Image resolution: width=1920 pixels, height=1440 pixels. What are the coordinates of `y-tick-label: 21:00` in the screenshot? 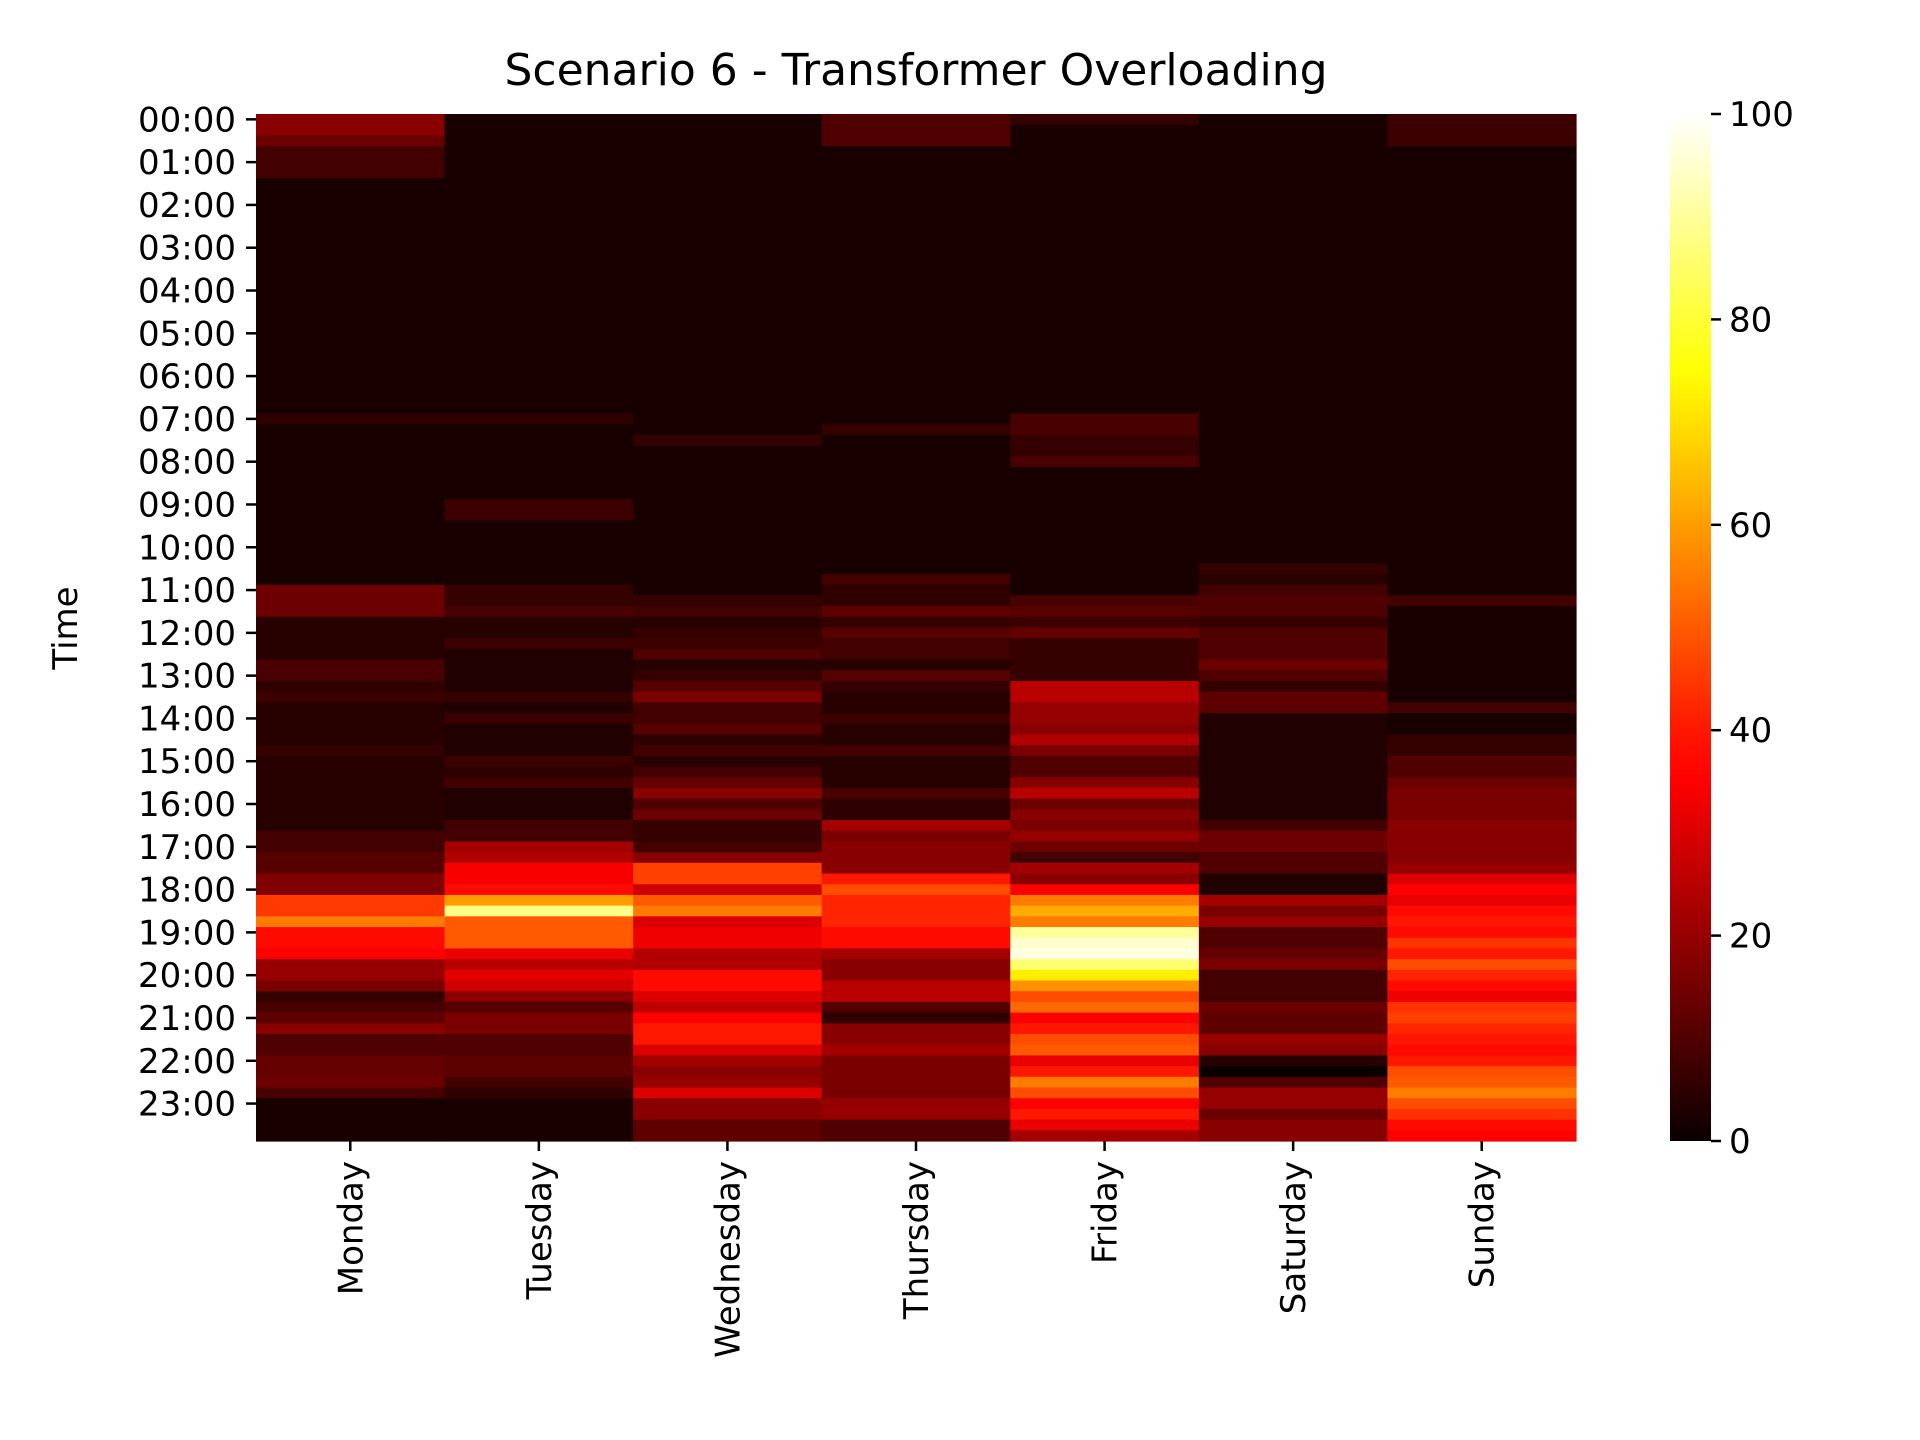 It's located at (187, 1019).